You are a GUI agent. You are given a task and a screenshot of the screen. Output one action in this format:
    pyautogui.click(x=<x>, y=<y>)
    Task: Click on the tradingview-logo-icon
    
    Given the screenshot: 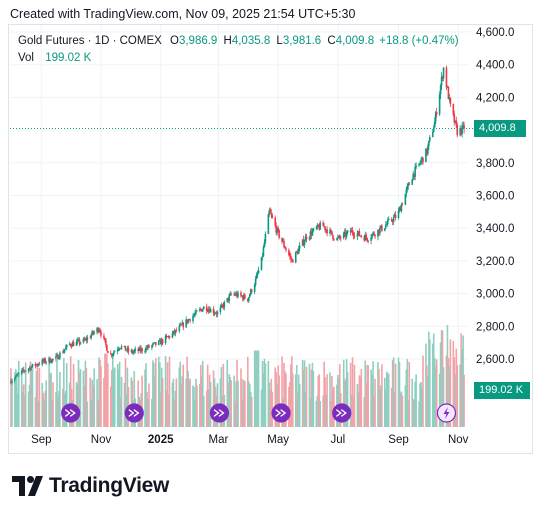 What is the action you would take?
    pyautogui.click(x=27, y=486)
    